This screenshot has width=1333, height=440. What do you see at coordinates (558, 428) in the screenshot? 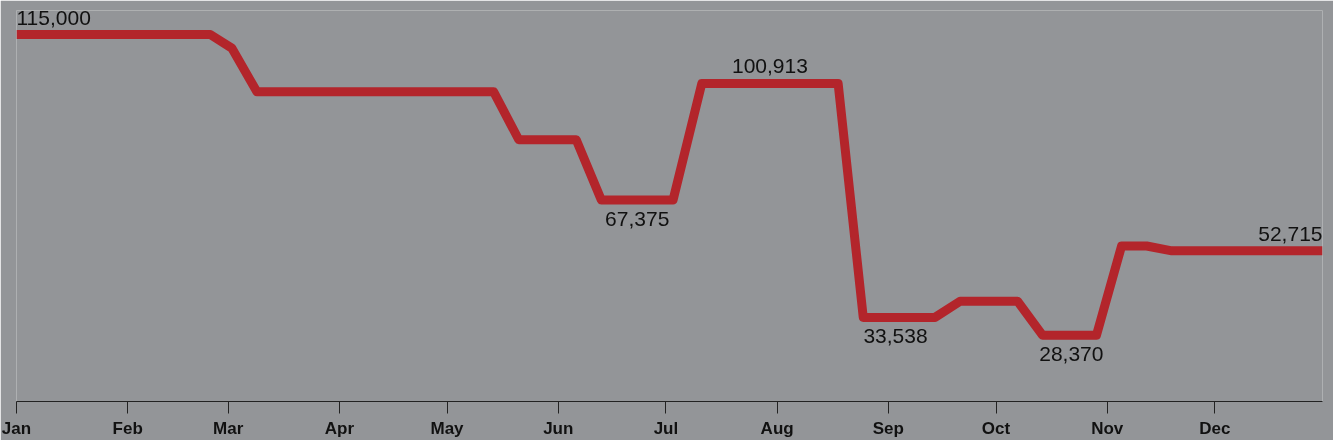
I see `x-tick-label: Jun` at bounding box center [558, 428].